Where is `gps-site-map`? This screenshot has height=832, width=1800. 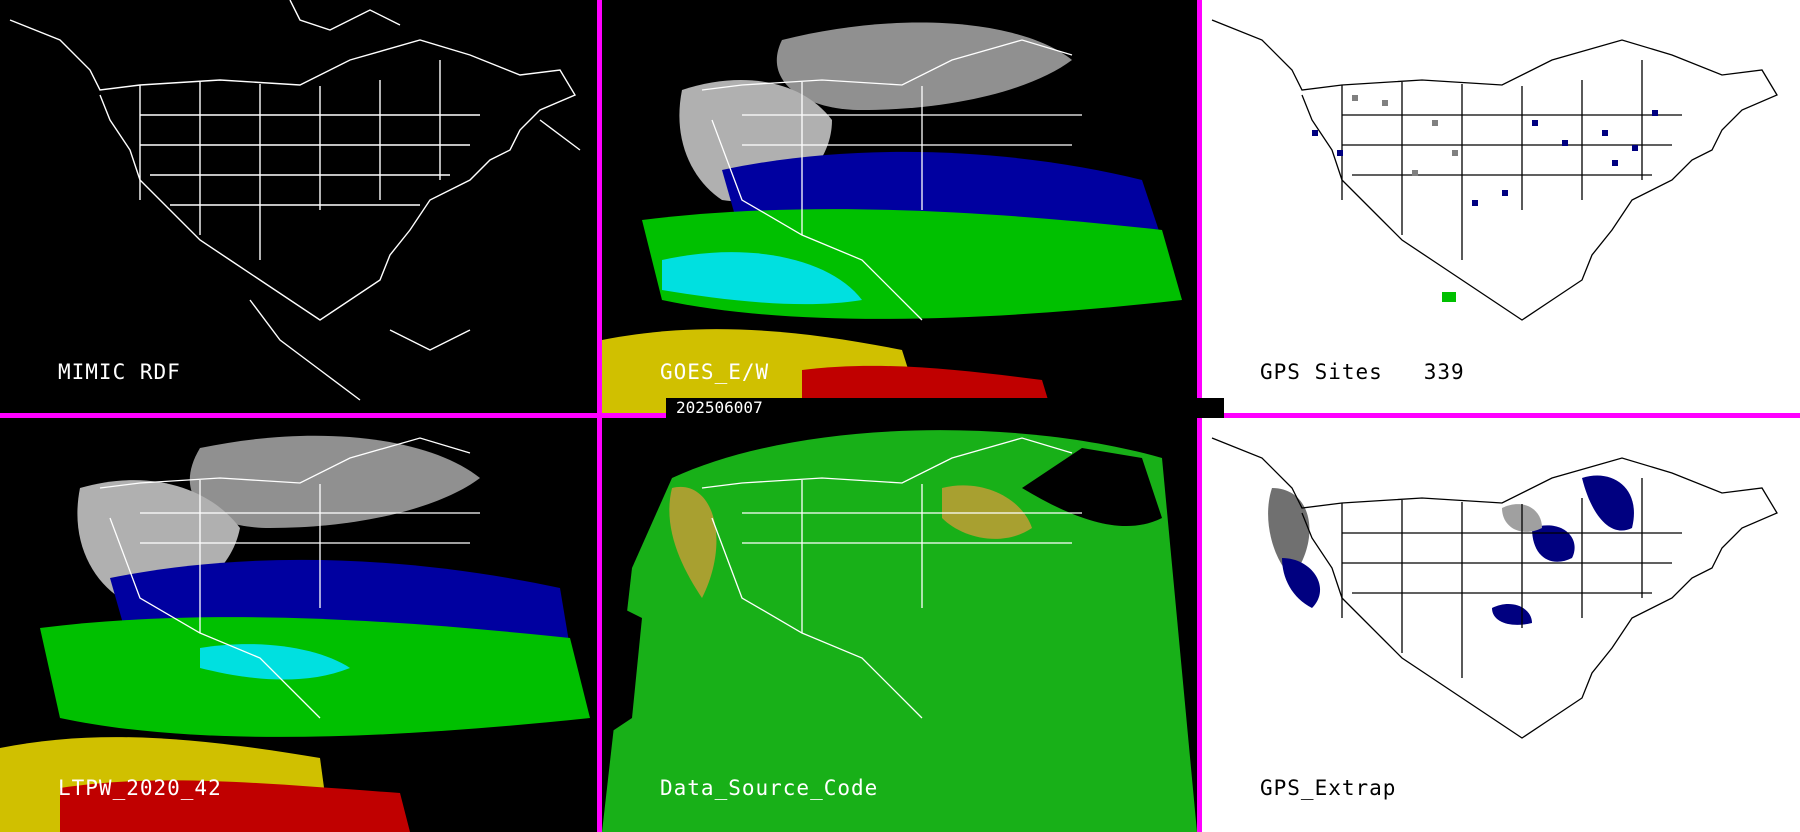 gps-site-map is located at coordinates (1494, 170).